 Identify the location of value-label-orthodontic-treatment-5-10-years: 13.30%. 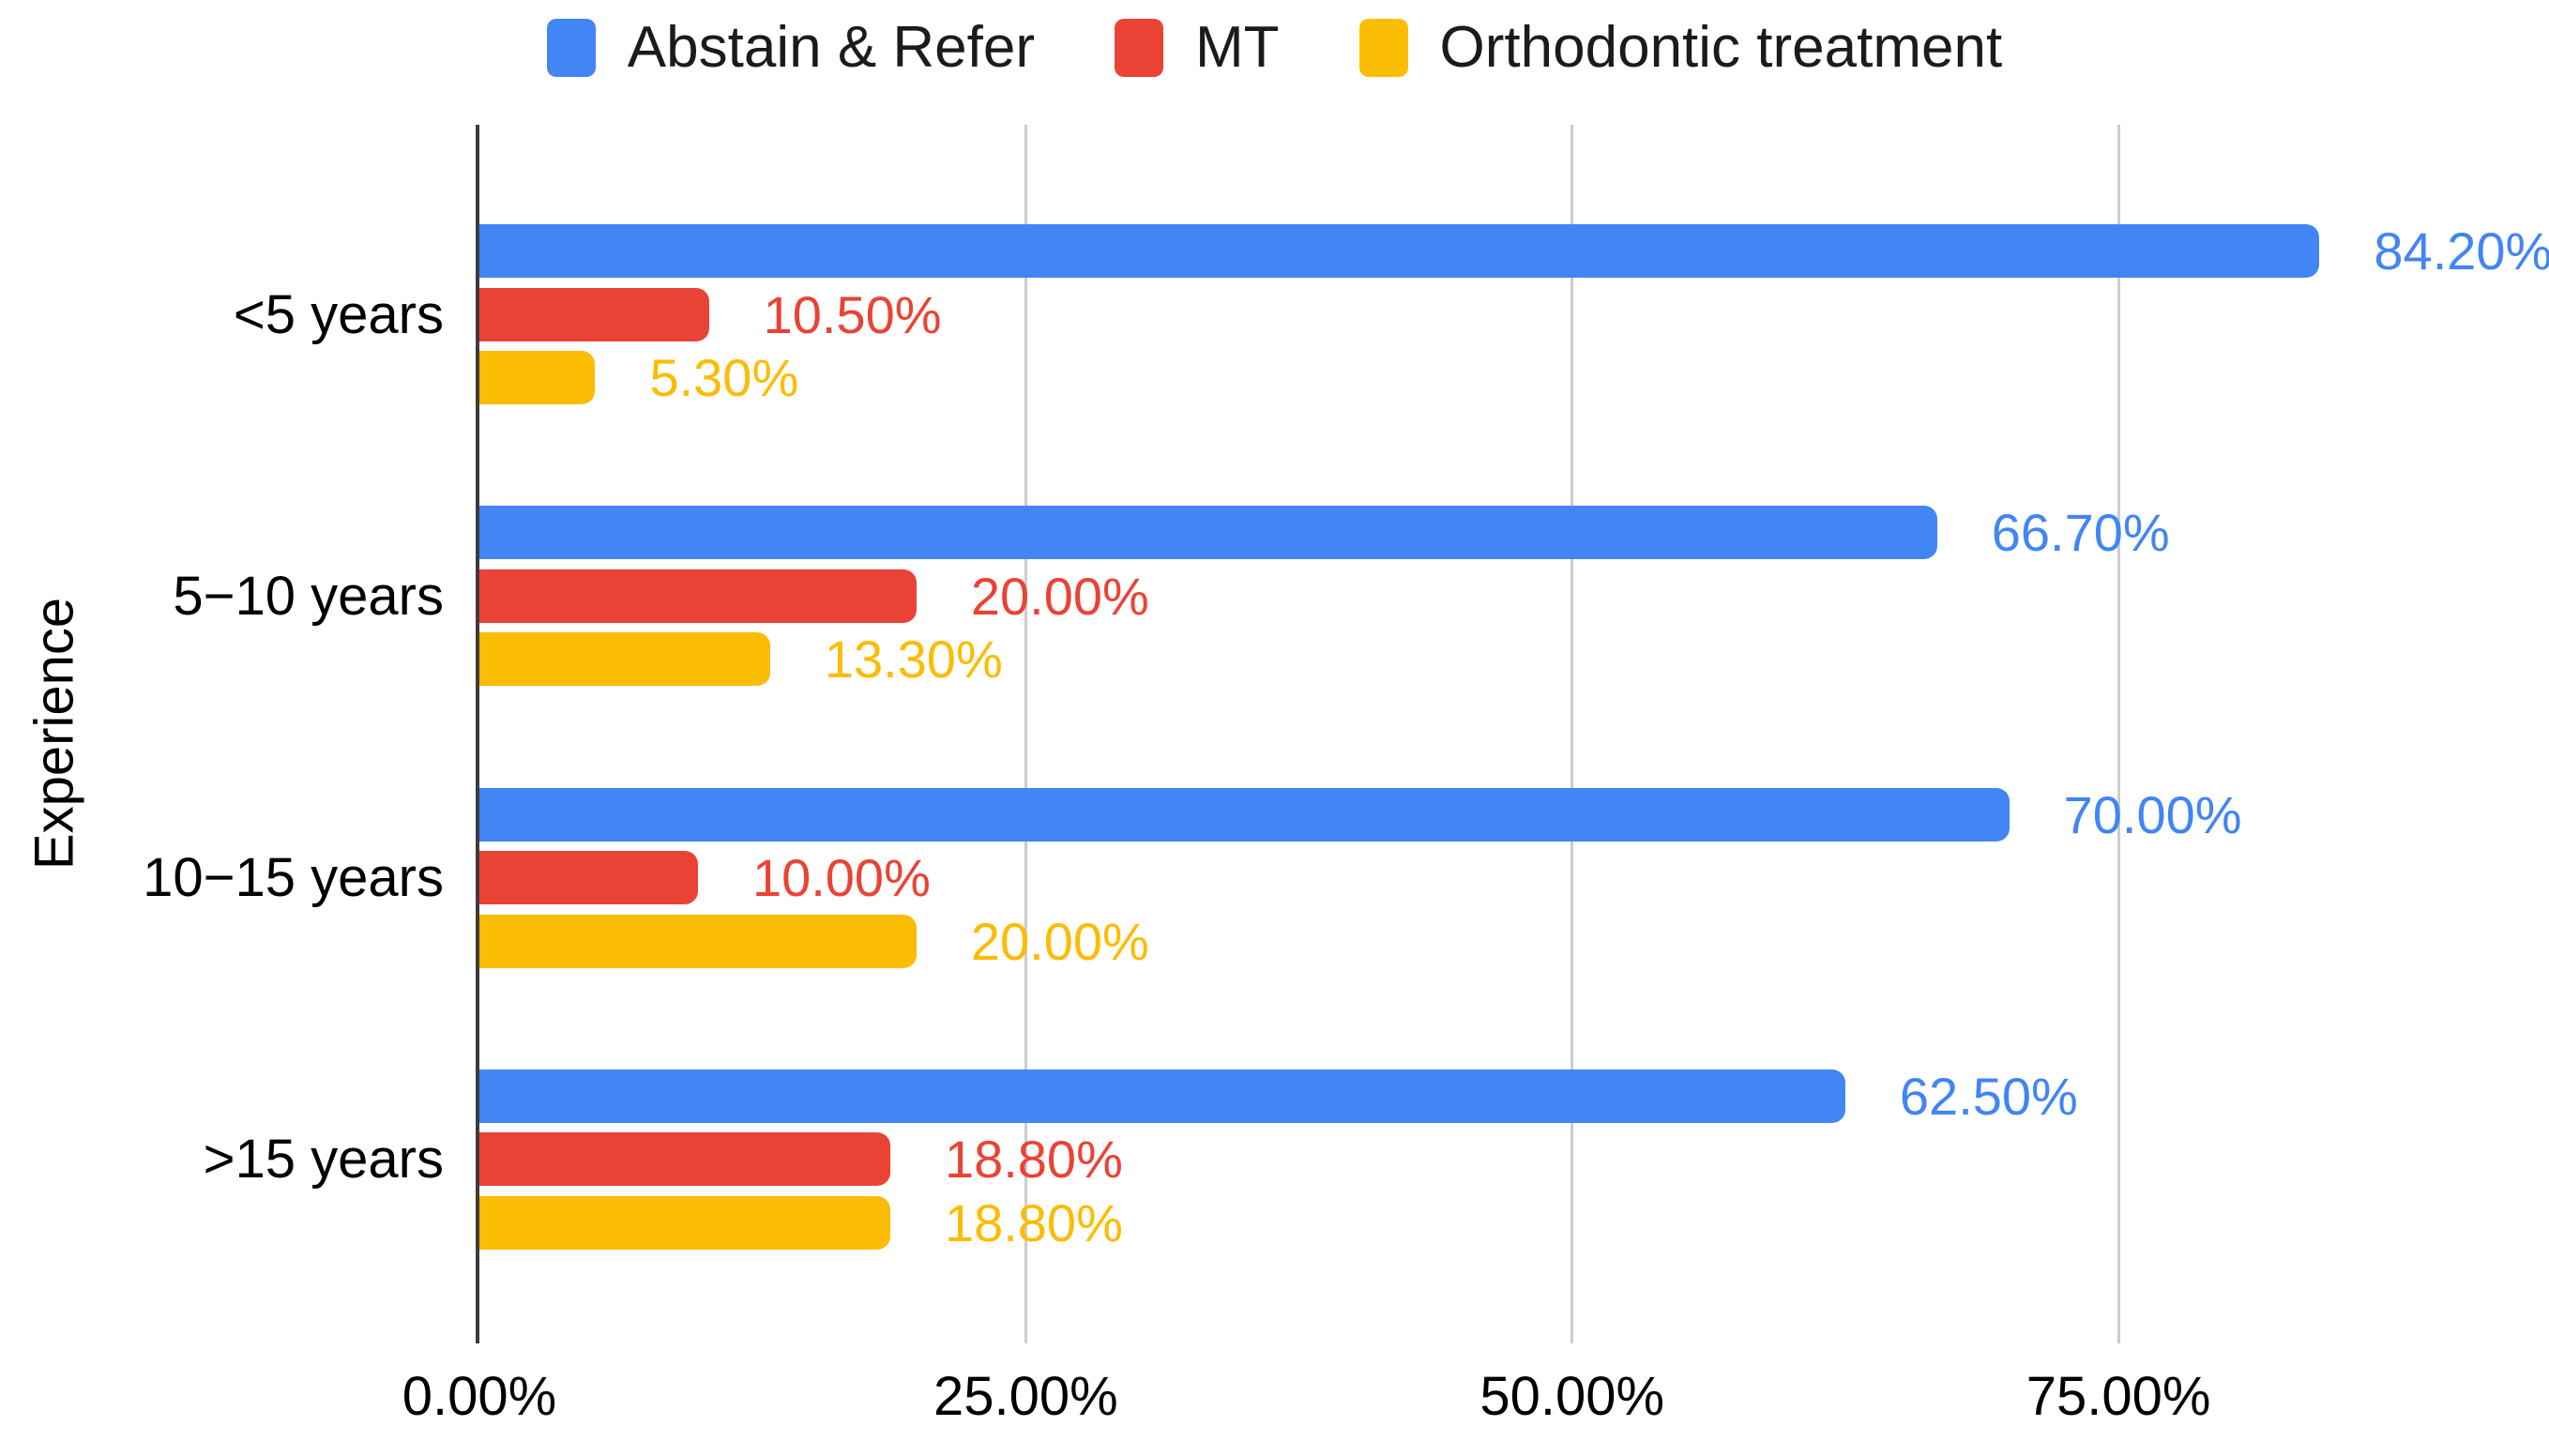
(913, 659).